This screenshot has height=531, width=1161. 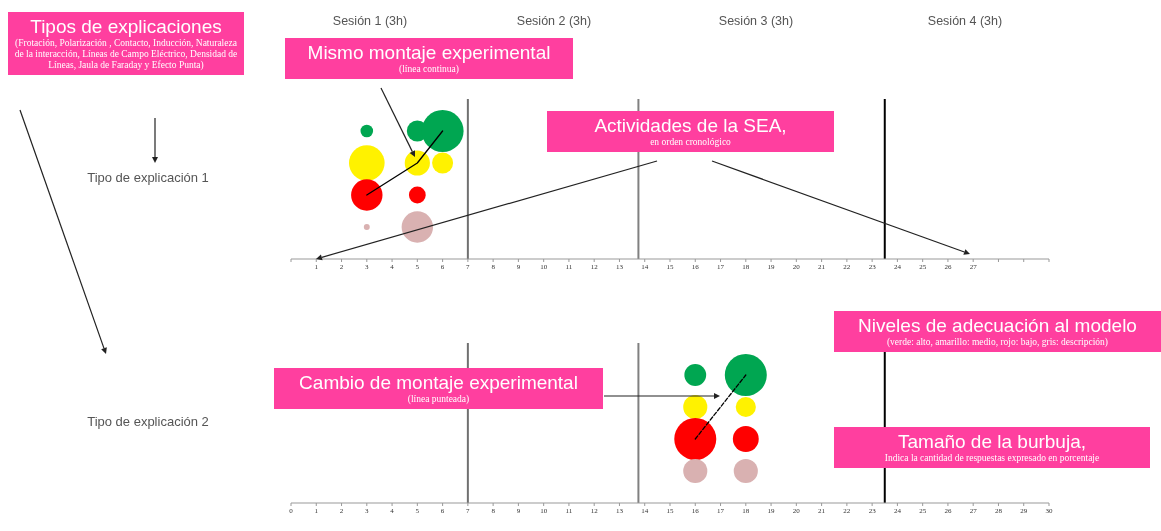 What do you see at coordinates (126, 43) in the screenshot?
I see `label-box: Tipos de explicaciones (Frotación, Polarización , Contacto, Inducción, Naturaleza de la interacción, Líneas de Campo Eléctrico, Densidad de Líneas, Jaula de Faraday y Efecto Punta)` at bounding box center [126, 43].